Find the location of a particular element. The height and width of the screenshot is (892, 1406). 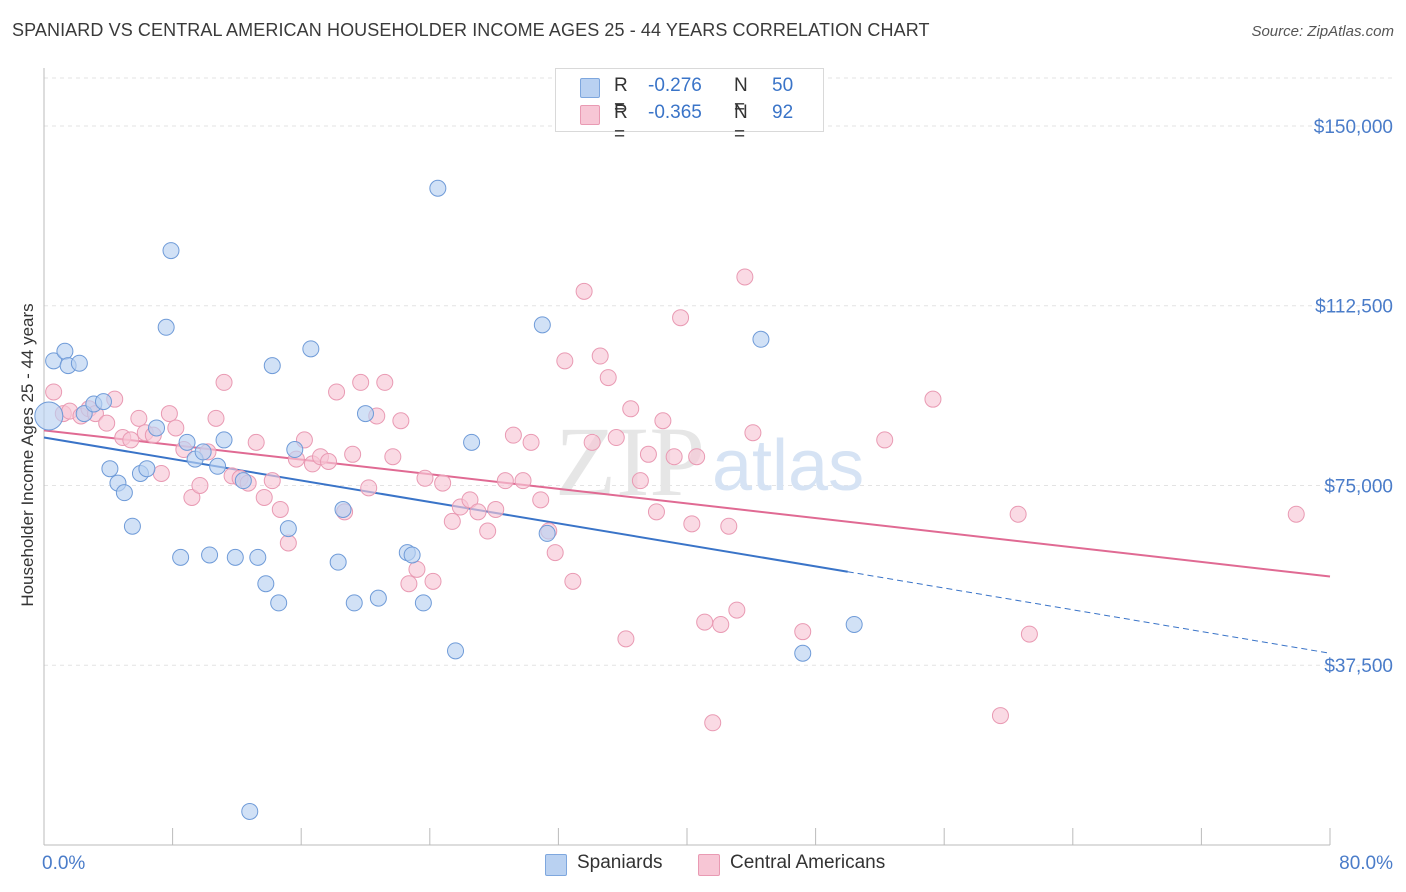

n-value: 50 is located at coordinates (783, 85).